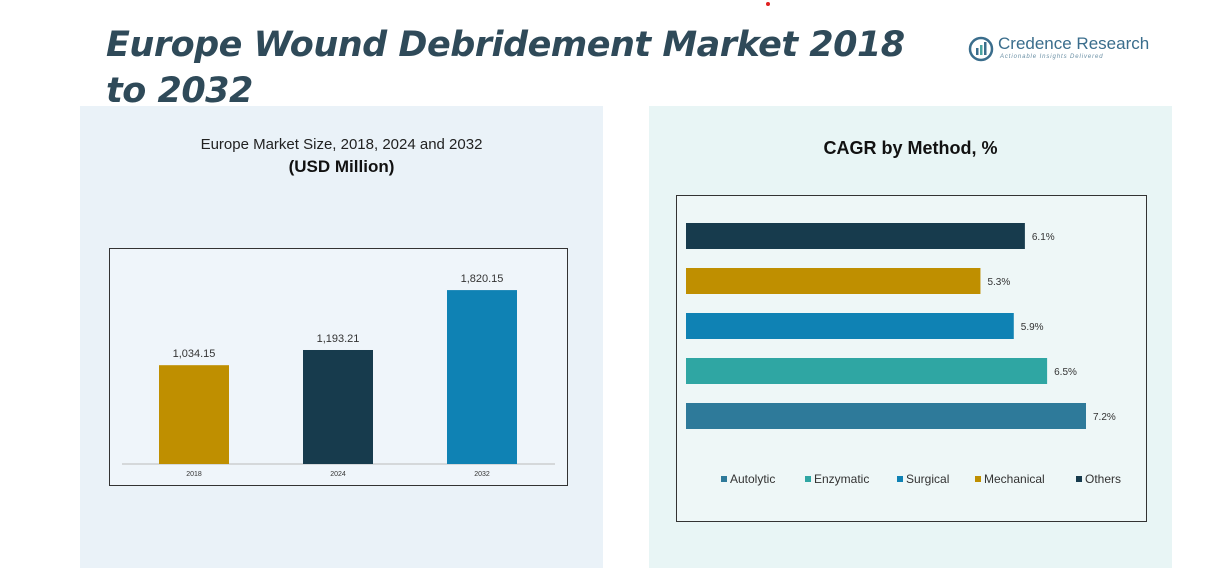 This screenshot has width=1211, height=585. Describe the element at coordinates (1043, 237) in the screenshot. I see `data-label-others: 6.1%` at that location.